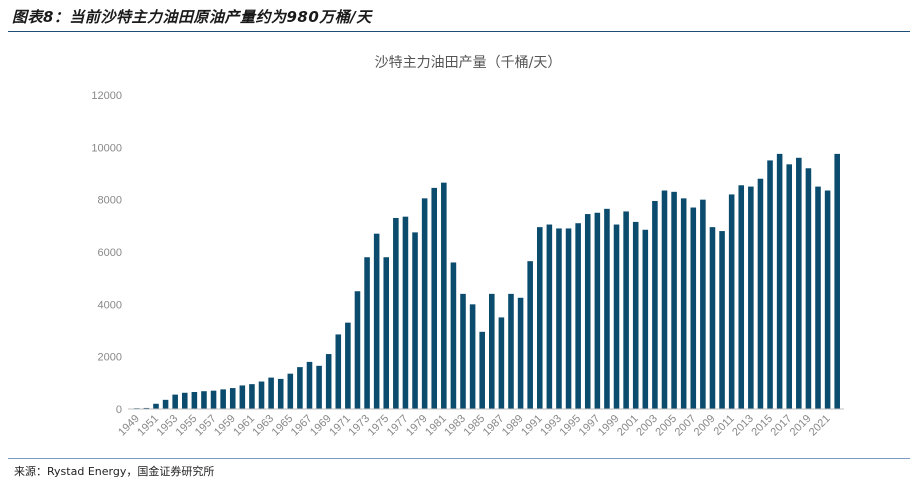 The width and height of the screenshot is (918, 484). I want to click on bar-2006, so click(683, 303).